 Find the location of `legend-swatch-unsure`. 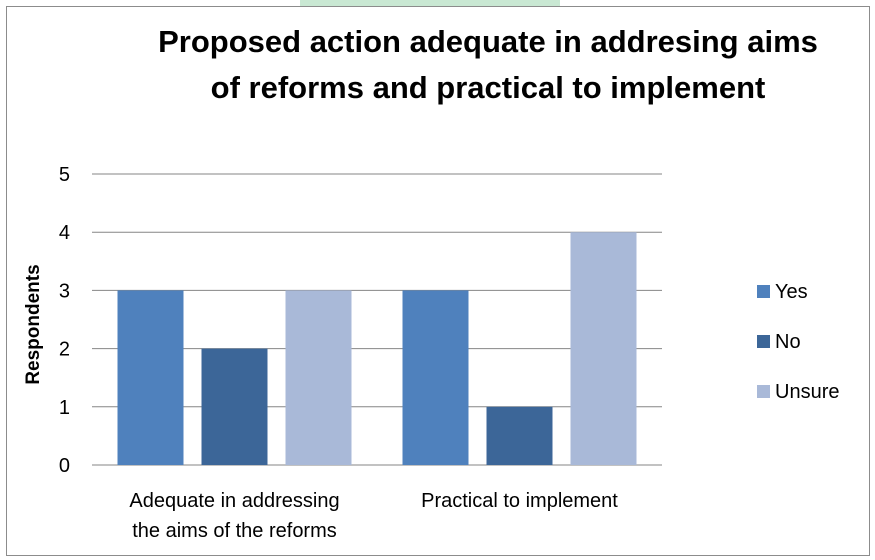

legend-swatch-unsure is located at coordinates (763, 391).